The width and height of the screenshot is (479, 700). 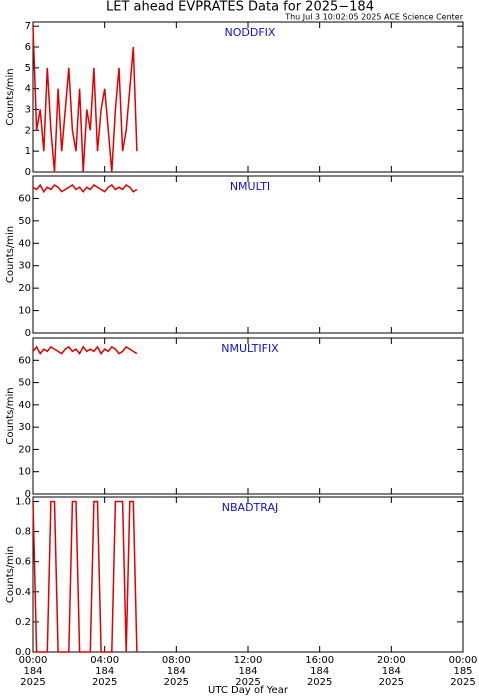 What do you see at coordinates (250, 507) in the screenshot?
I see `panel-title: NBADTRAJ` at bounding box center [250, 507].